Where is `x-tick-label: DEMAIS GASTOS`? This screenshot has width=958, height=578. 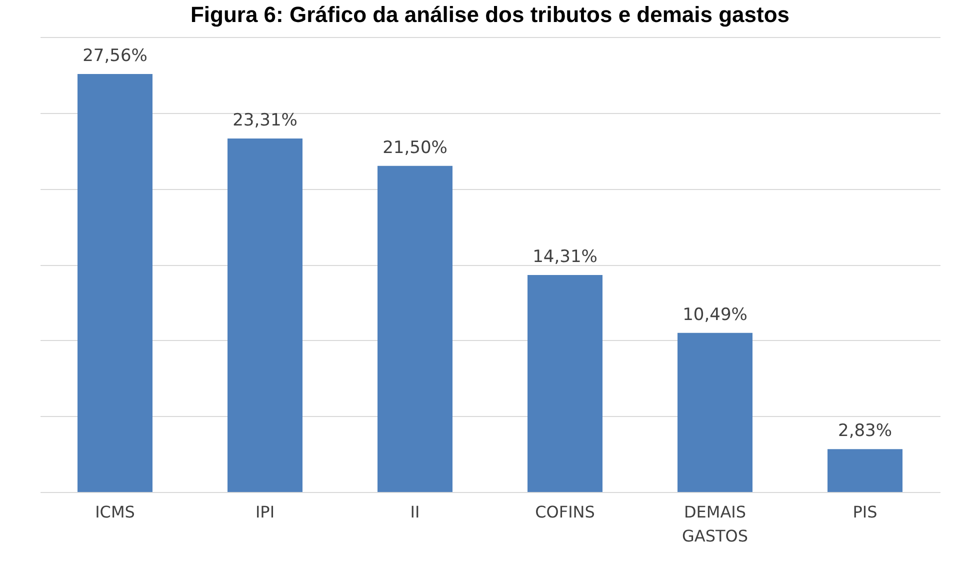 x-tick-label: DEMAIS GASTOS is located at coordinates (715, 524).